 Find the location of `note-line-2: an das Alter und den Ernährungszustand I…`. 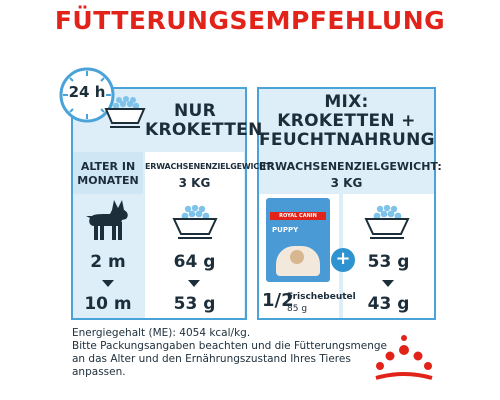

note-line-2: an das Alter und den Ernährungszustand I… is located at coordinates (211, 359).